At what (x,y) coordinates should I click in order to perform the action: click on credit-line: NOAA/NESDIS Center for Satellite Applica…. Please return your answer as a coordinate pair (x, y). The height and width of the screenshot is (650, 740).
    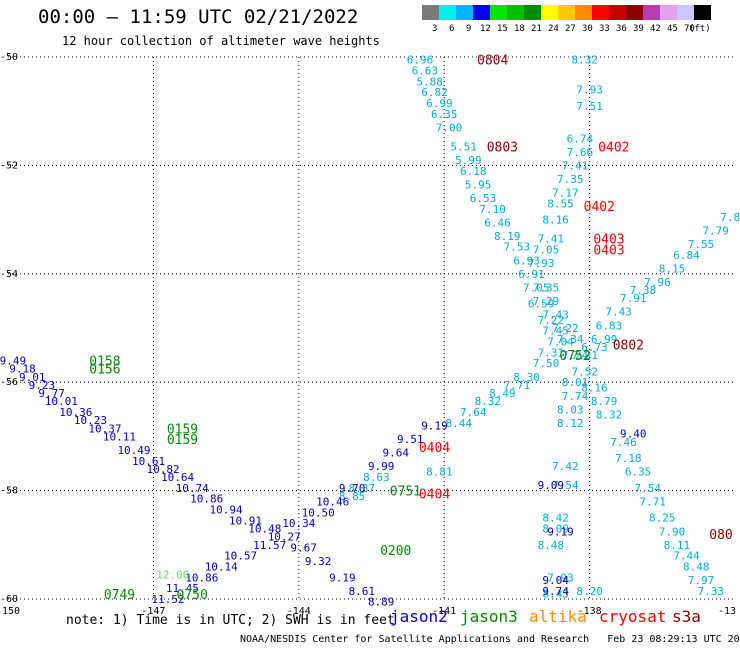
    Looking at the image, I should click on (490, 639).